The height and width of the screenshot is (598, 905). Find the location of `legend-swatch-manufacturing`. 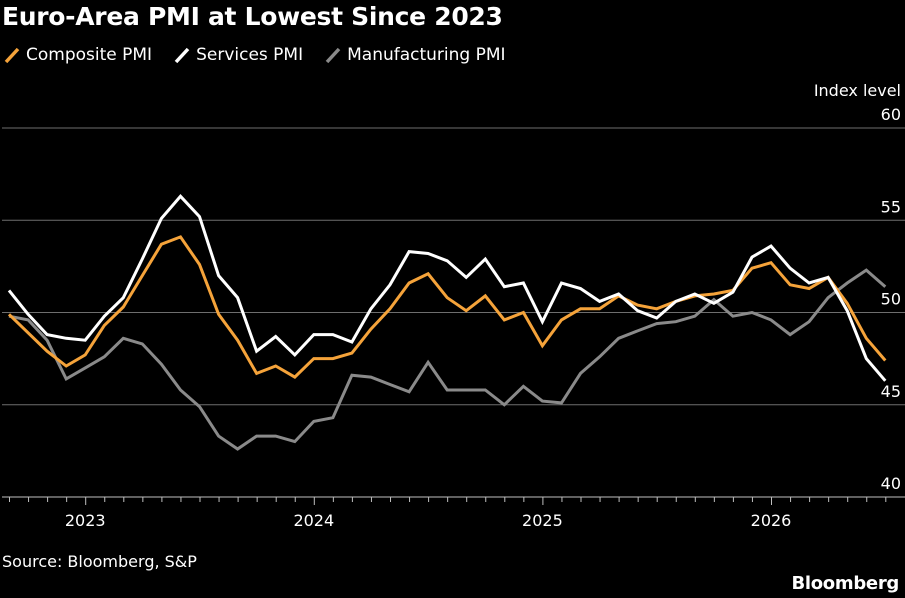

legend-swatch-manufacturing is located at coordinates (333, 55).